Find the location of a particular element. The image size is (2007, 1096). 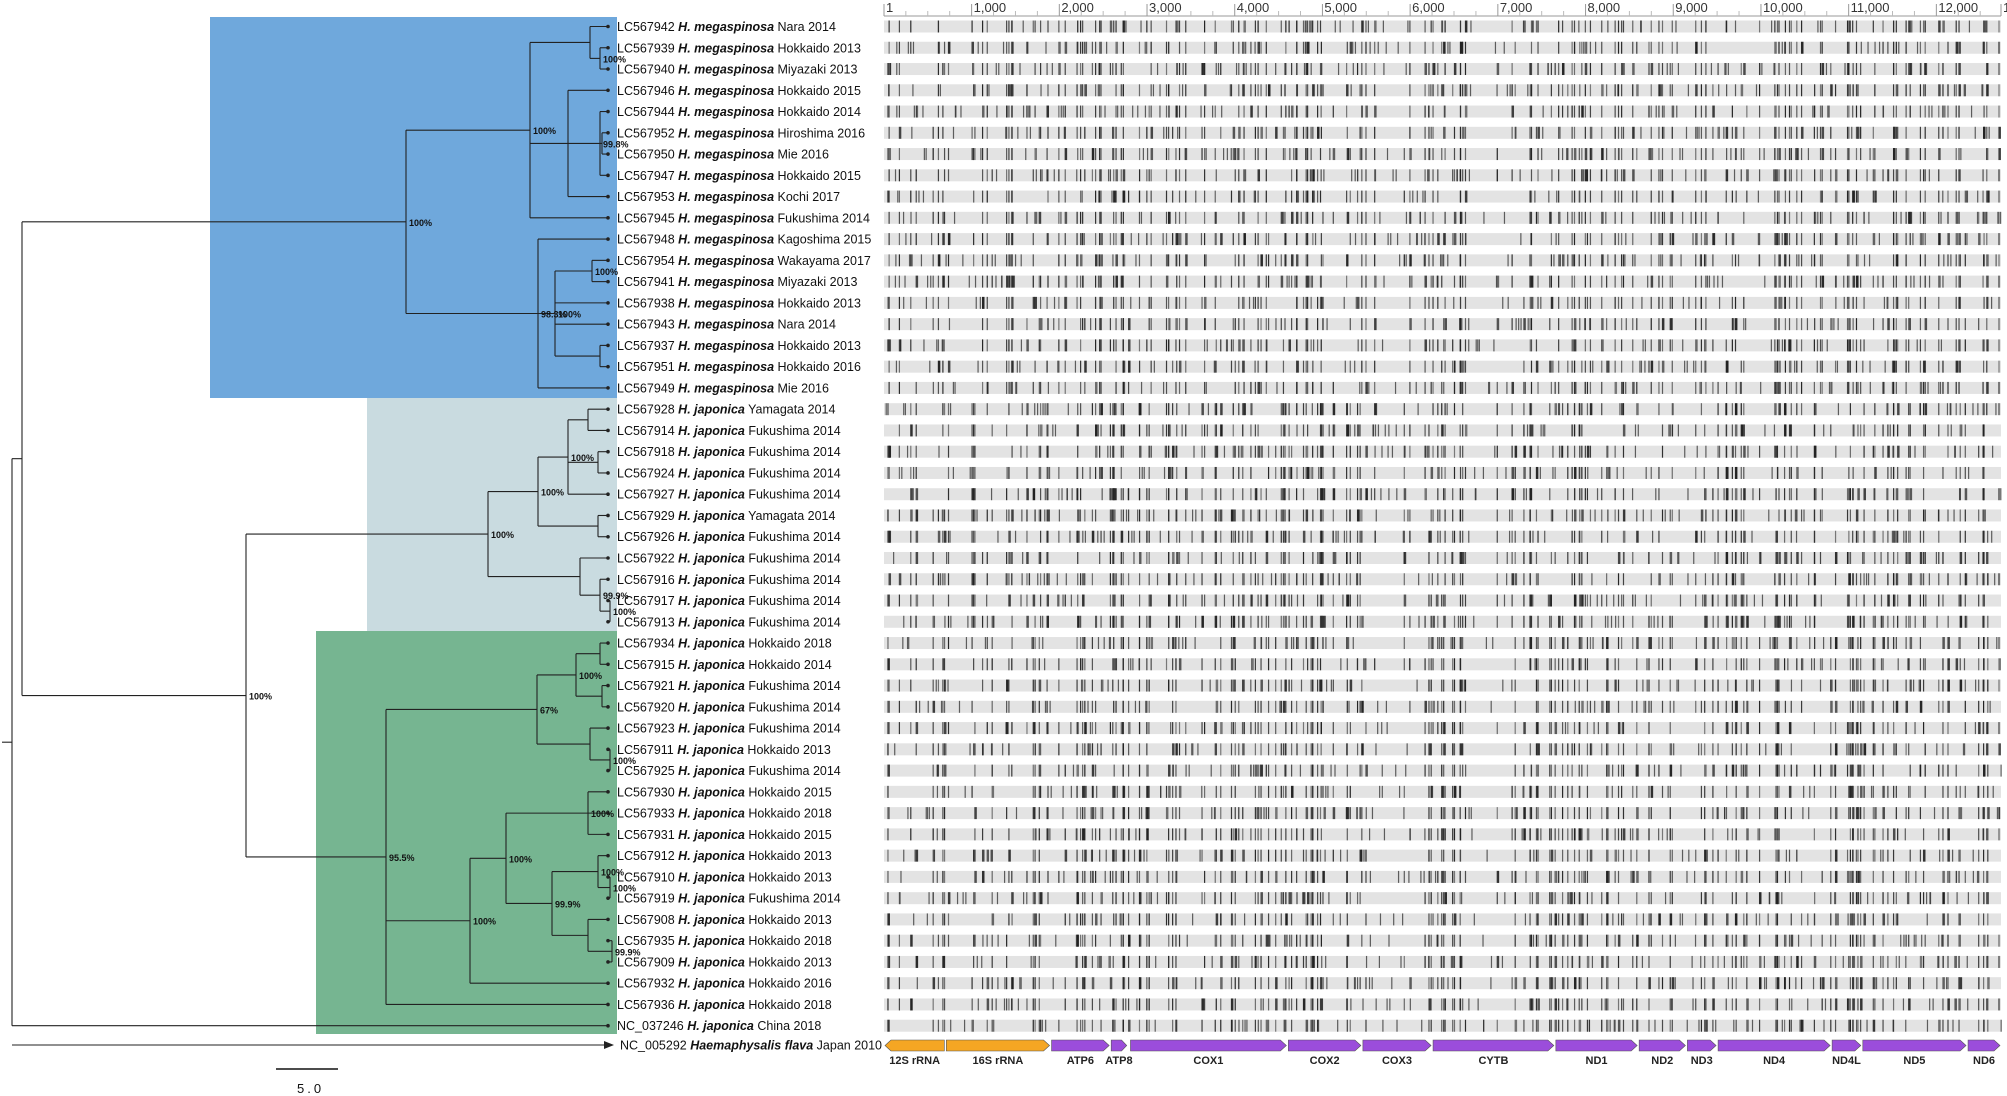

alignment-track is located at coordinates (1442, 643).